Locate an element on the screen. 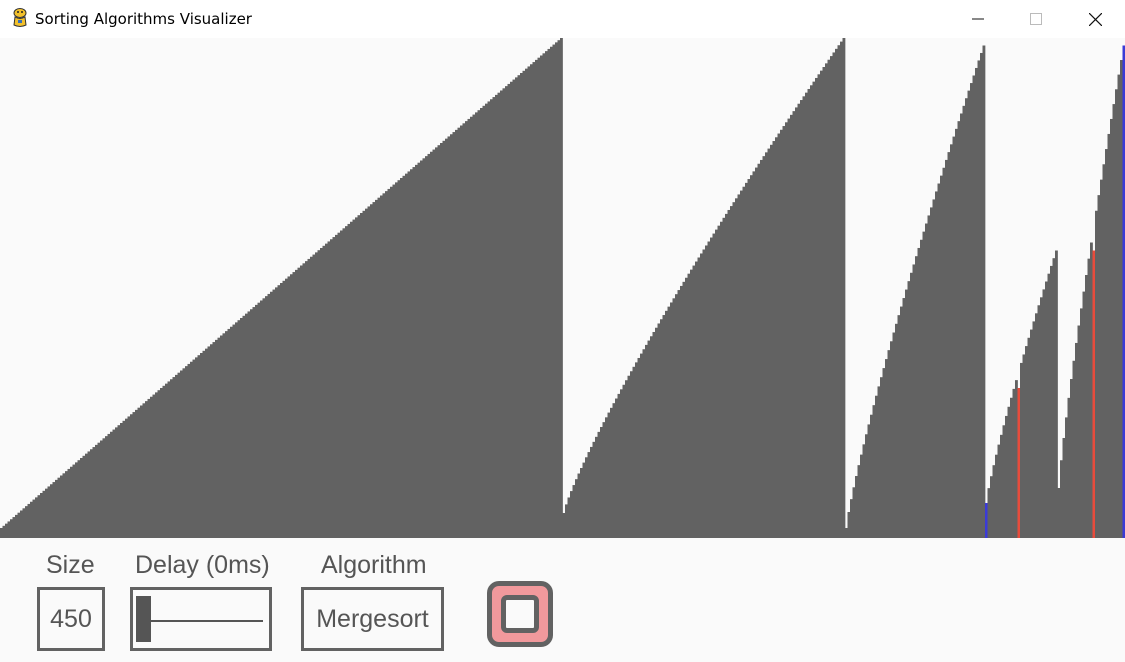  close-button is located at coordinates (1095, 19).